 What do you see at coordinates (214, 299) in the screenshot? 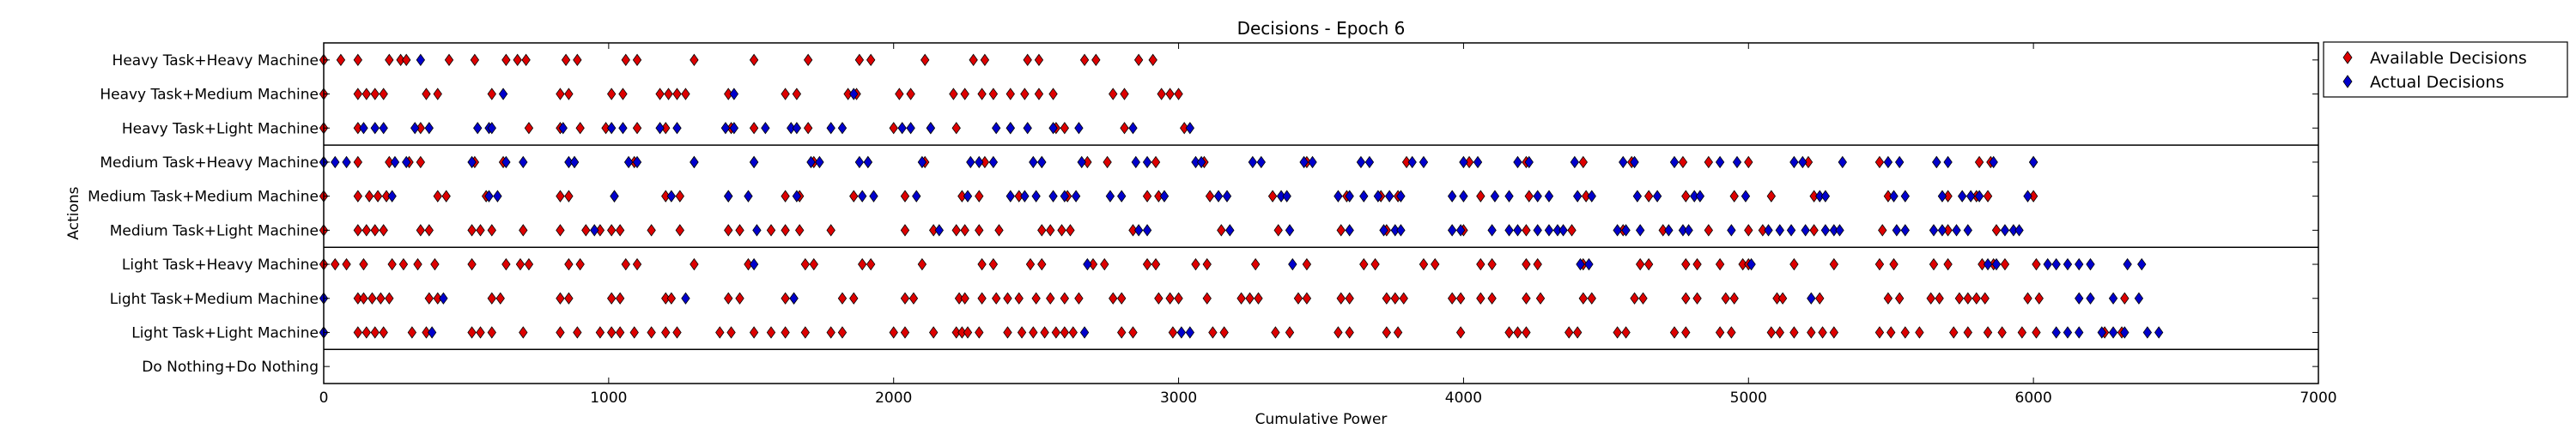
I see `y-tick-label: Light Task+Medium Machine` at bounding box center [214, 299].